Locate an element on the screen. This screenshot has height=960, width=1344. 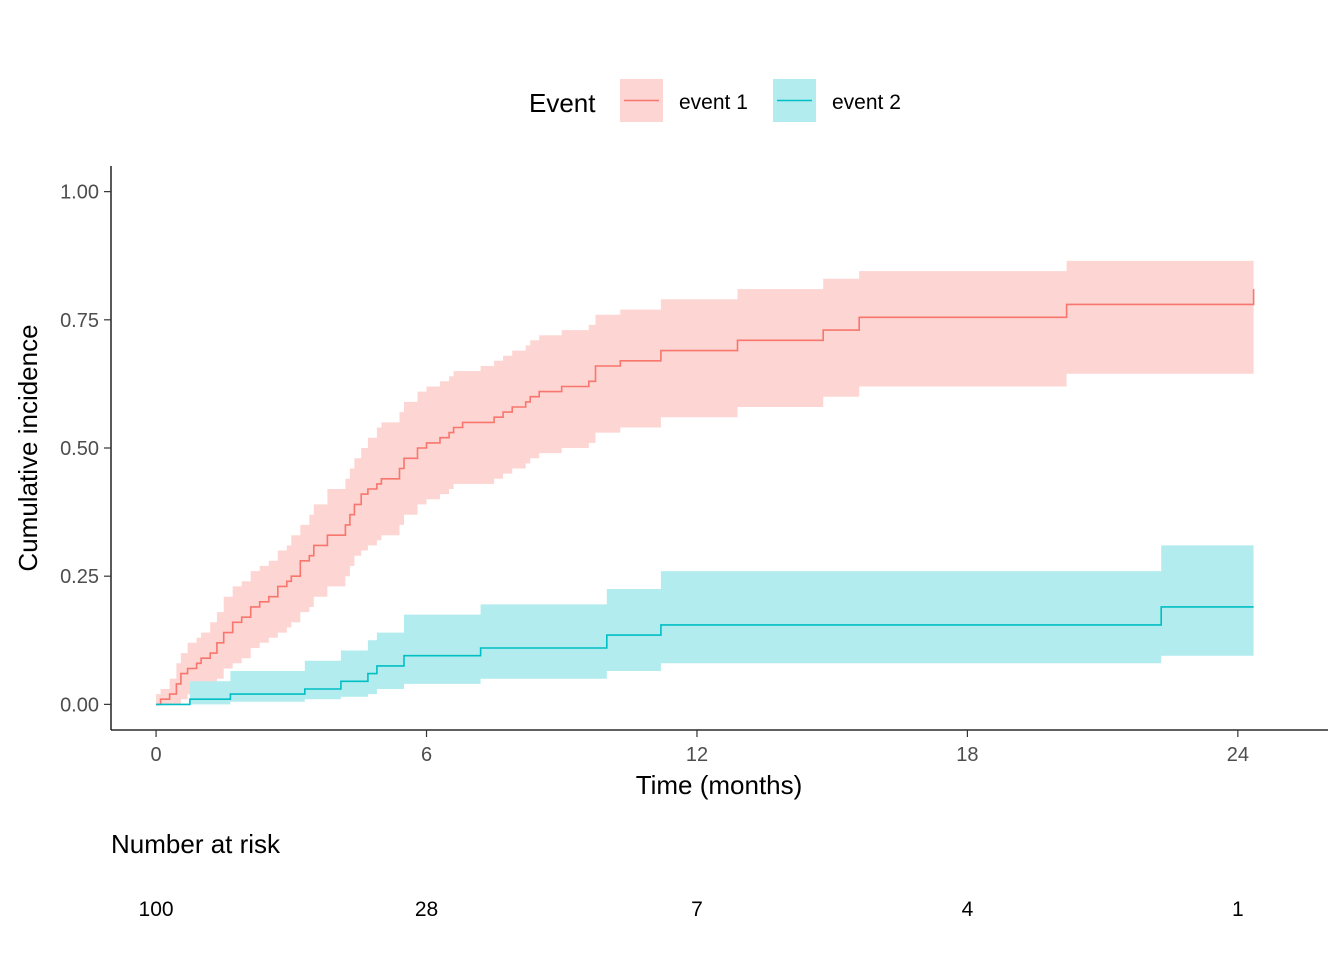
y-tick-label: 0.00 is located at coordinates (79, 705).